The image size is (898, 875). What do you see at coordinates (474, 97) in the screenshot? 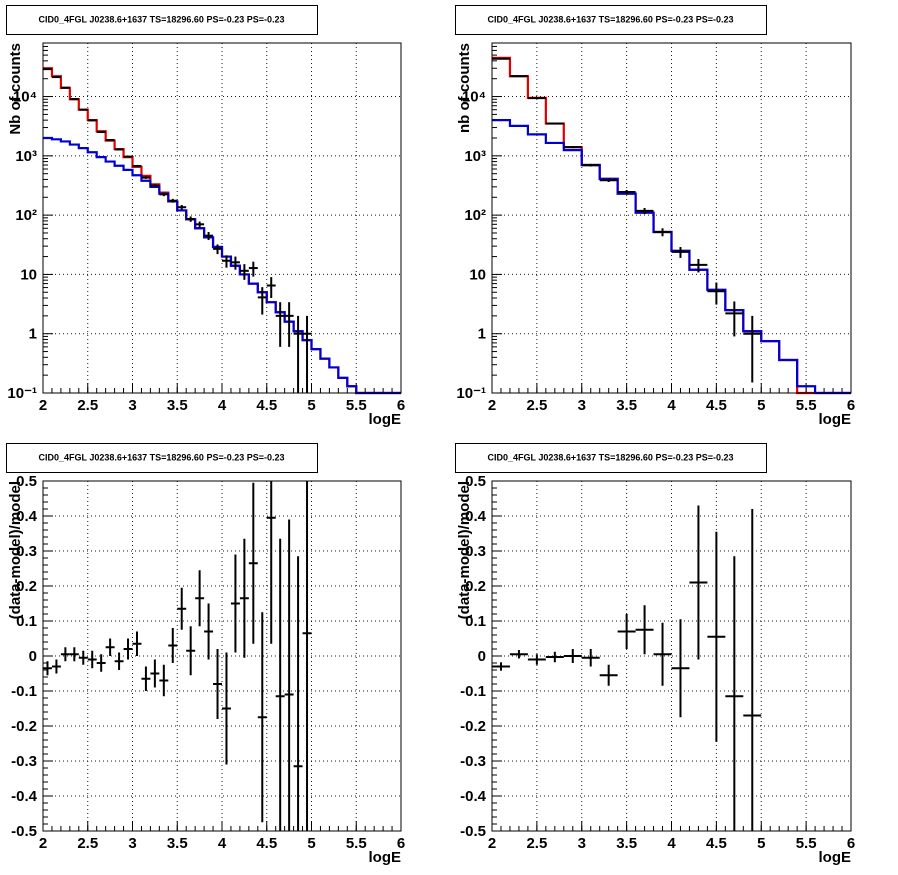
I see `y-tick-label: 10⁴` at bounding box center [474, 97].